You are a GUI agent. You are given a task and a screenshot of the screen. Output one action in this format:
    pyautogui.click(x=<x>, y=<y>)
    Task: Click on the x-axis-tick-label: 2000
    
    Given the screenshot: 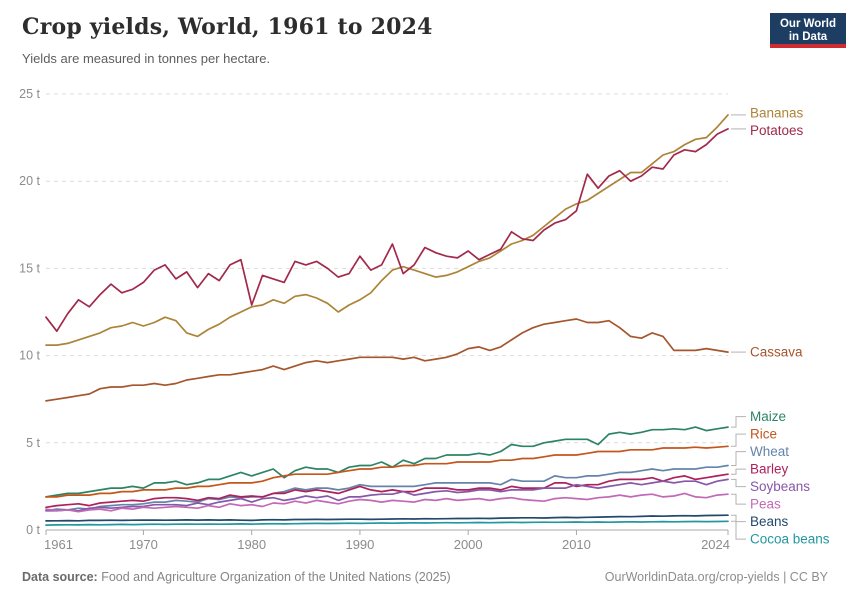 What is the action you would take?
    pyautogui.click(x=468, y=544)
    